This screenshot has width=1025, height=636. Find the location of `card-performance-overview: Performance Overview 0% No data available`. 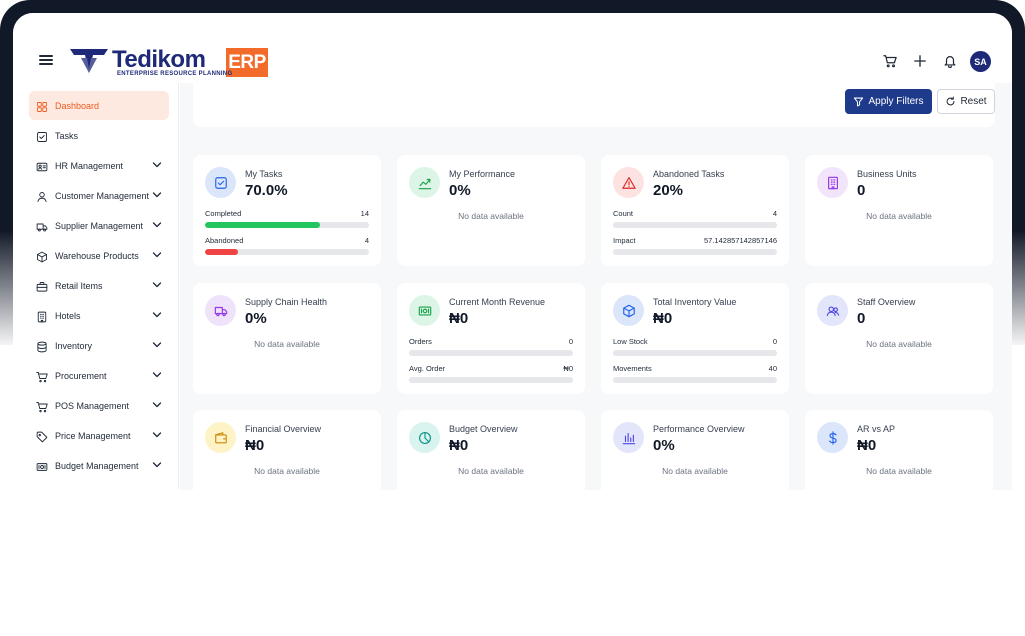

card-performance-overview: Performance Overview 0% No data available is located at coordinates (695, 450).